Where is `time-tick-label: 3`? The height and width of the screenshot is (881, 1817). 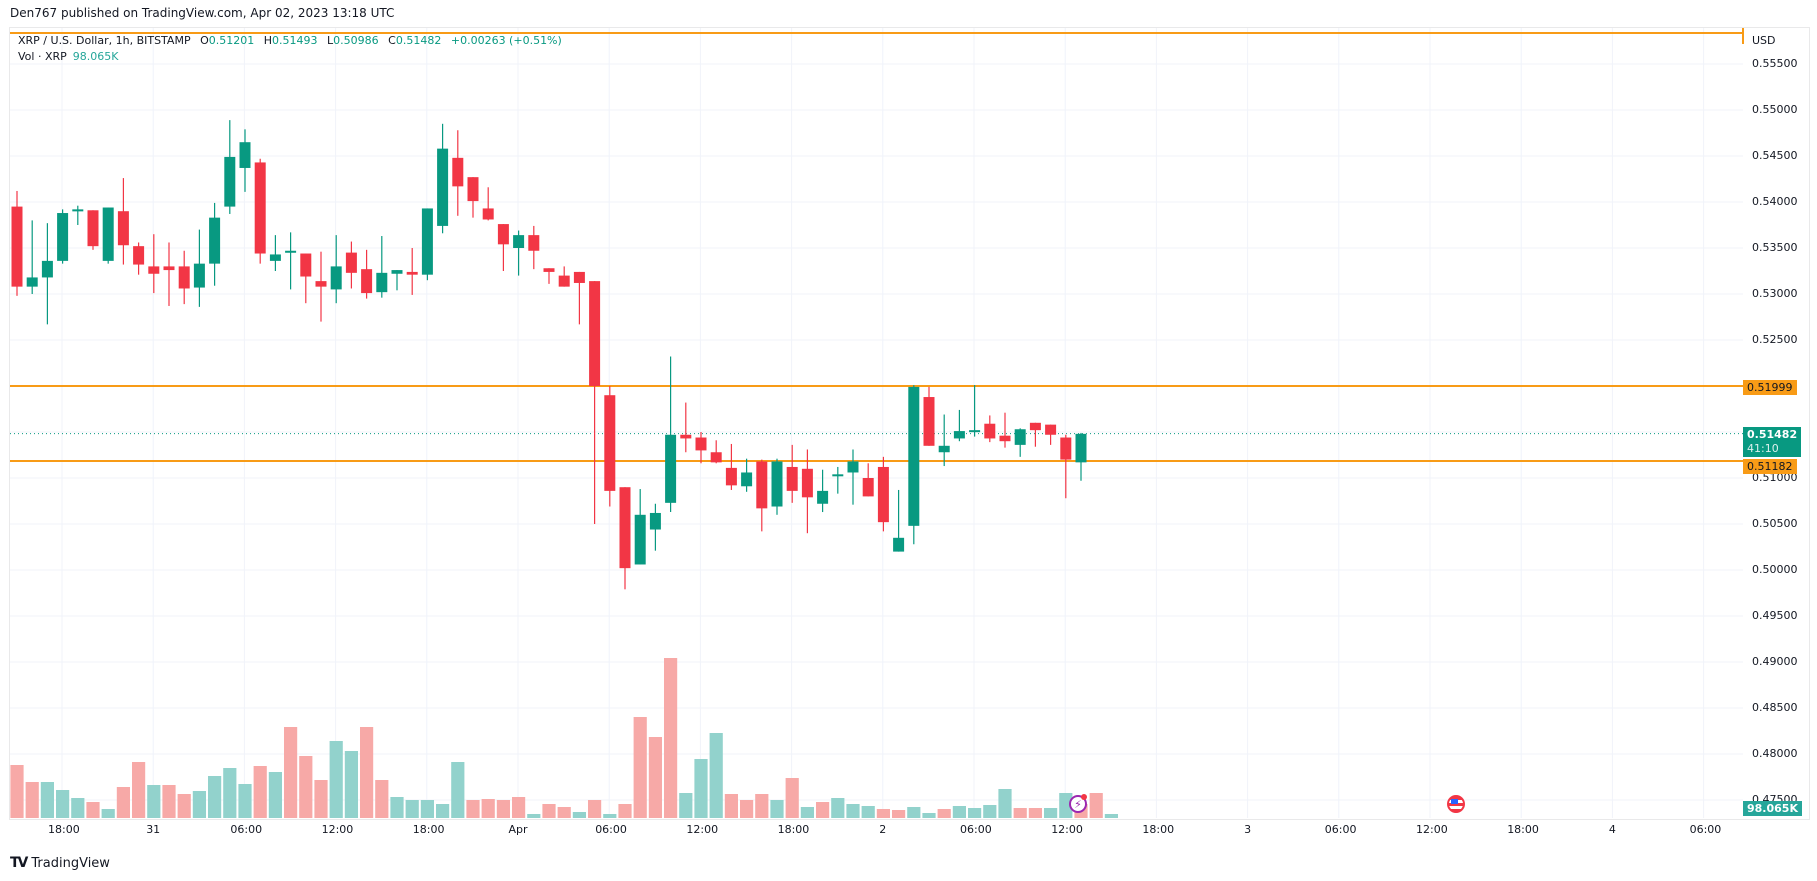
time-tick-label: 3 is located at coordinates (1248, 829).